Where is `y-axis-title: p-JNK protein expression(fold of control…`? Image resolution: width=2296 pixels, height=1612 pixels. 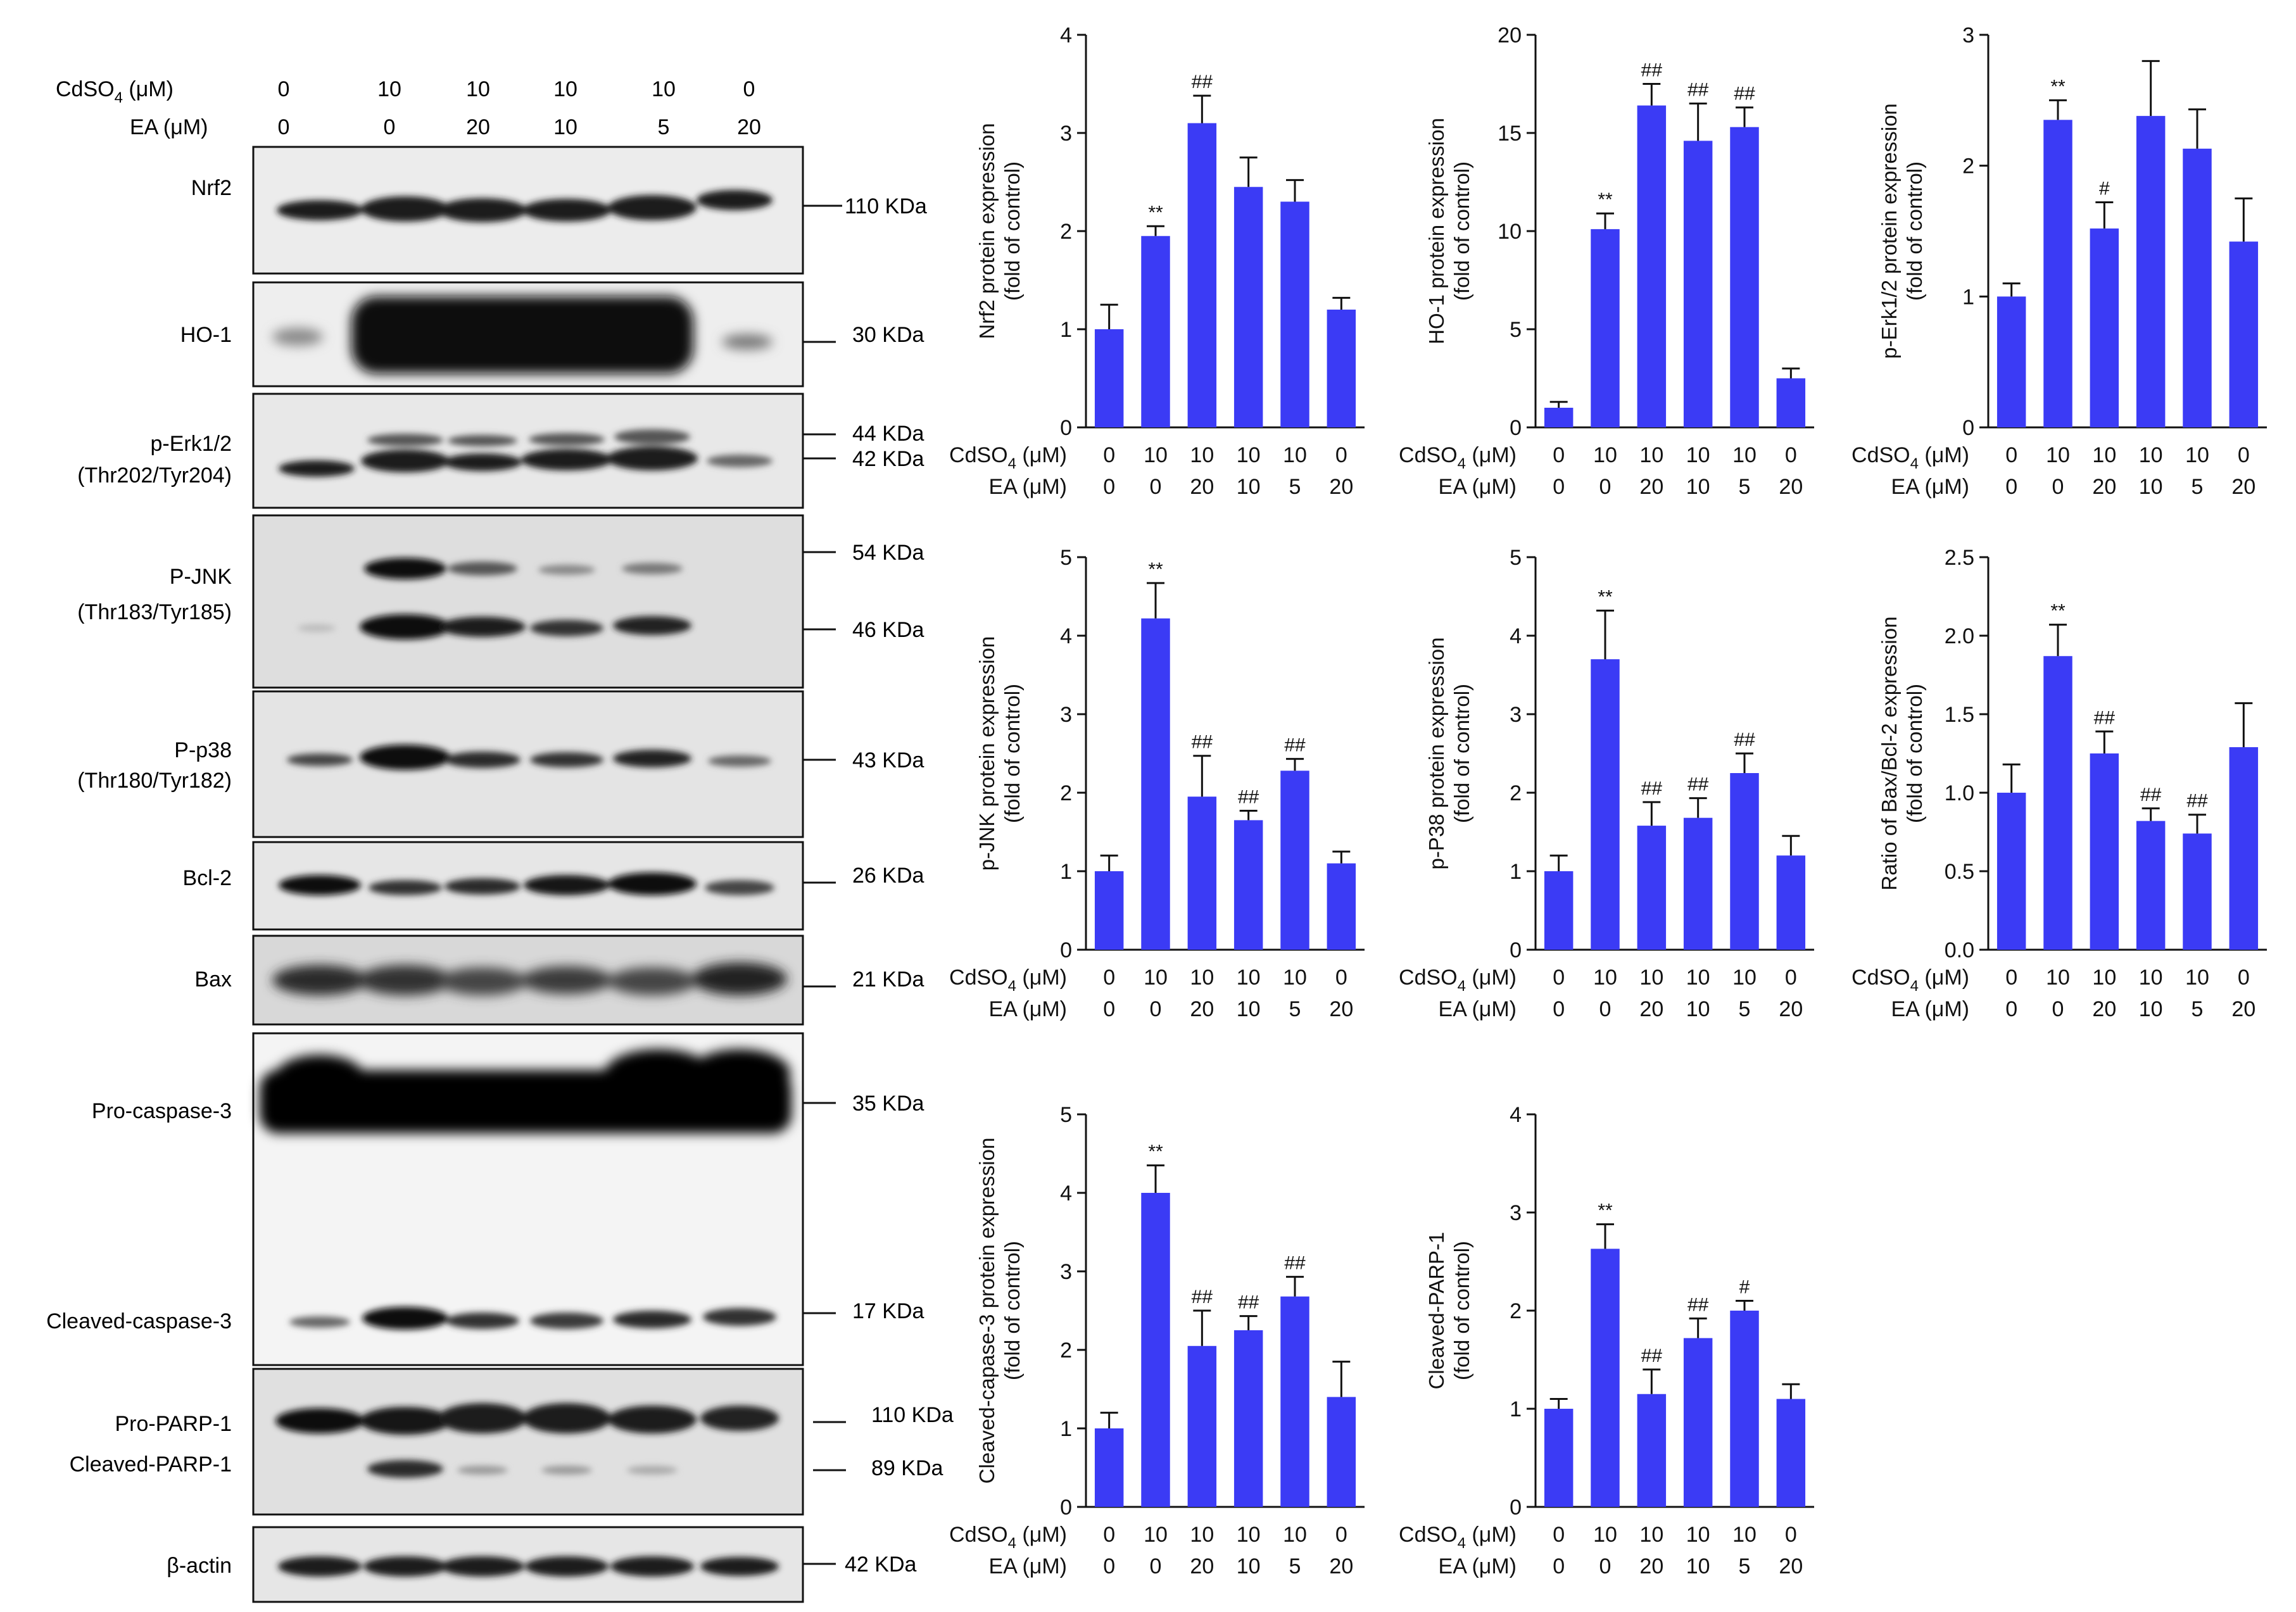
y-axis-title: p-JNK protein expression(fold of control… is located at coordinates (999, 754).